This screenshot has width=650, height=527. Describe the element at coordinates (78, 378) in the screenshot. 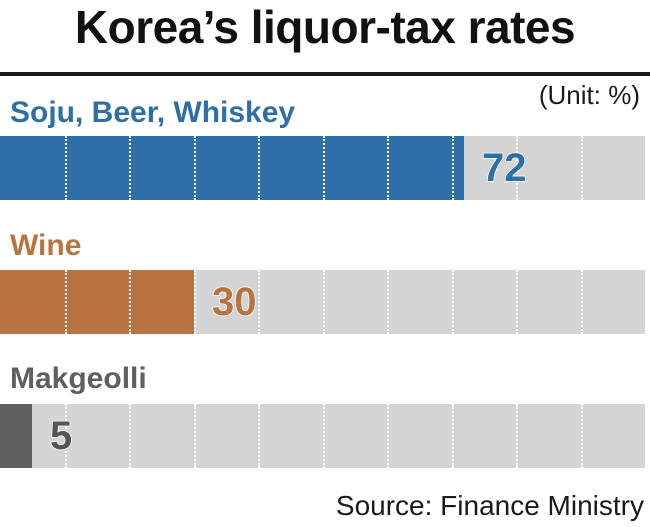

I see `category-label-makgeolli: Makgeolli` at that location.